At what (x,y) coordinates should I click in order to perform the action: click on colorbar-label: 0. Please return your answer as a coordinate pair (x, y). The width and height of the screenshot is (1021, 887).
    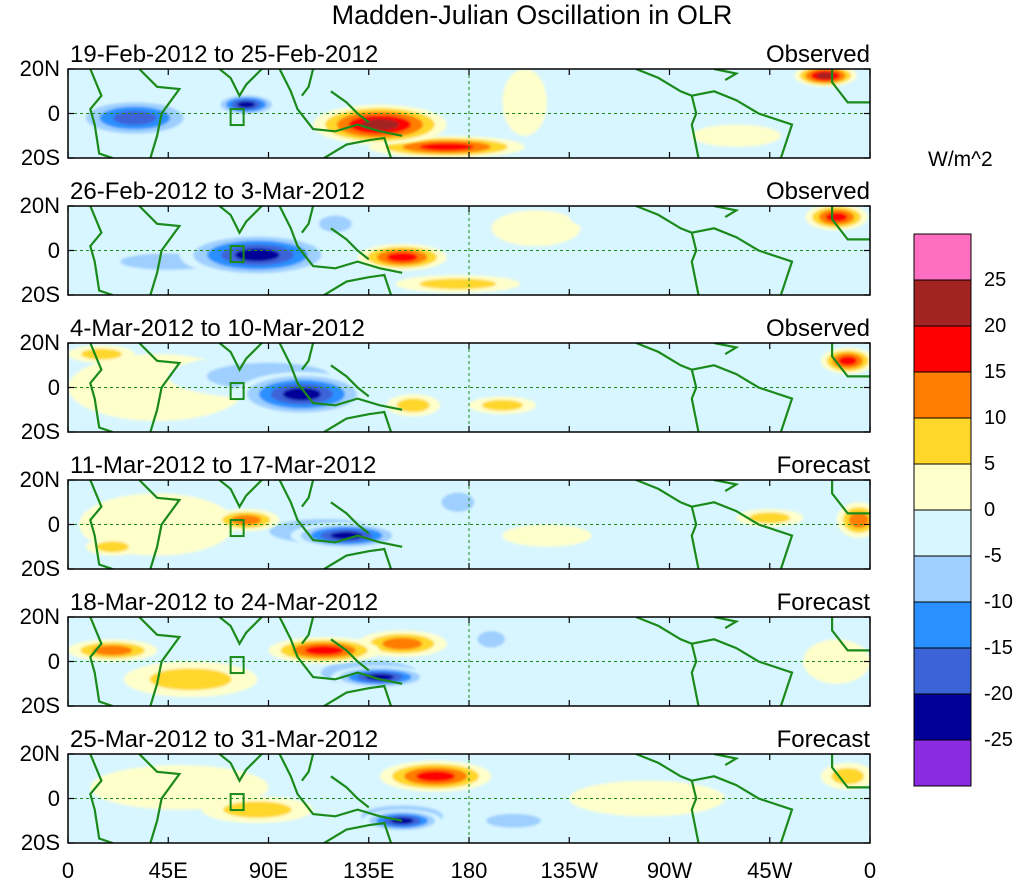
    Looking at the image, I should click on (990, 510).